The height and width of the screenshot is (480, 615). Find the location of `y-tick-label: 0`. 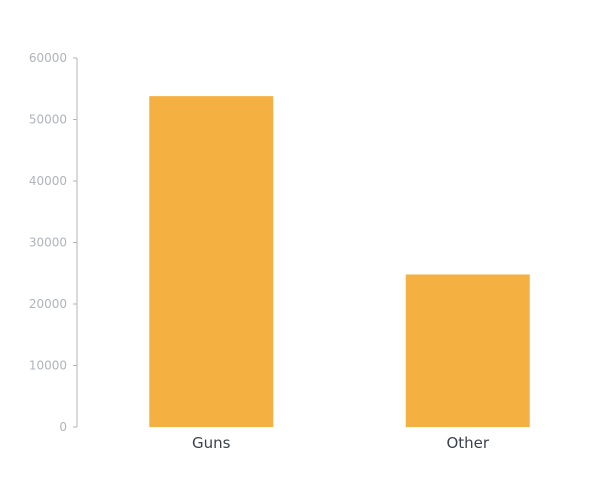

y-tick-label: 0 is located at coordinates (63, 427).